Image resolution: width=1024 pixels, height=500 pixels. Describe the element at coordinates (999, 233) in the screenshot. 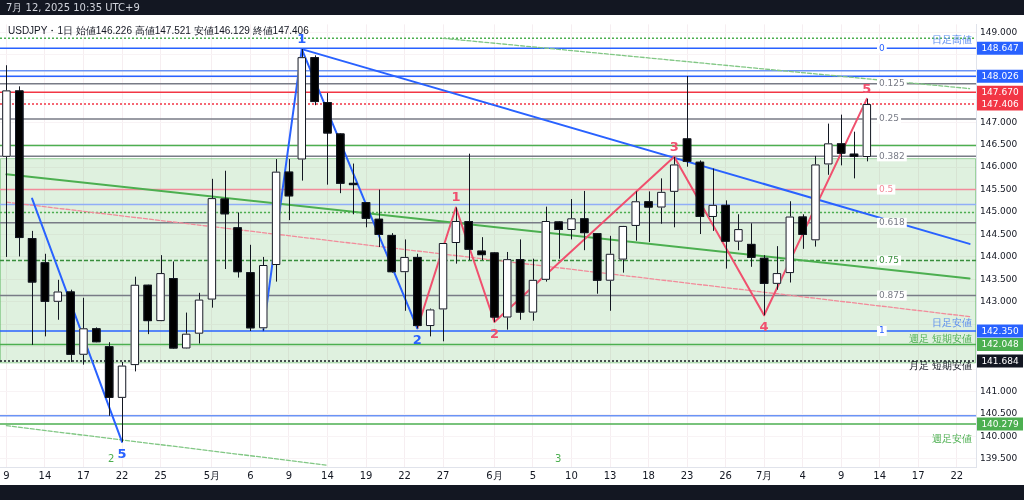

I see `y-tick-label: 144.500` at that location.